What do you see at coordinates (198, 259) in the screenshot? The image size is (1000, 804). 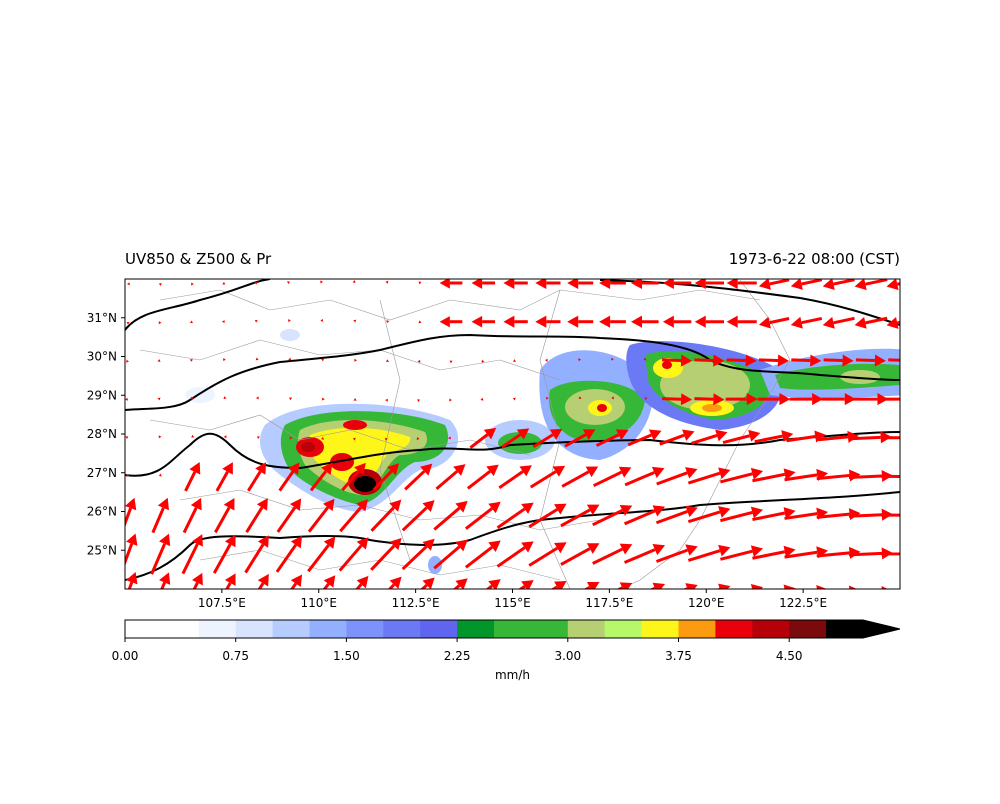 I see `left-title: UV850 & Z500 & Pr` at bounding box center [198, 259].